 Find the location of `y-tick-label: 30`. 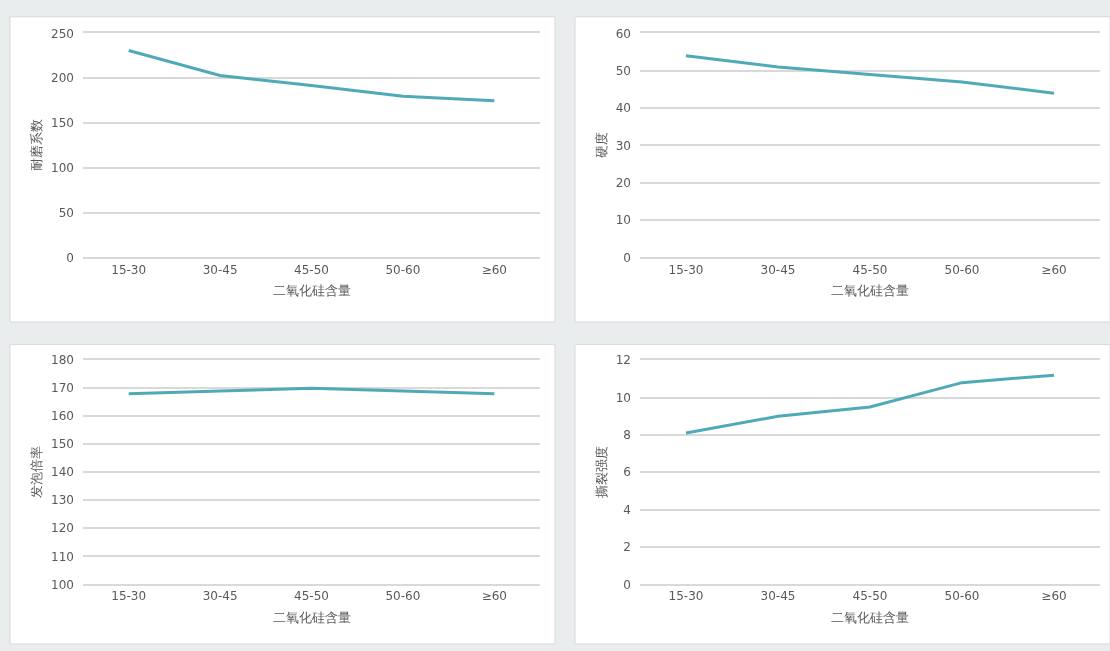

y-tick-label: 30 is located at coordinates (623, 145).